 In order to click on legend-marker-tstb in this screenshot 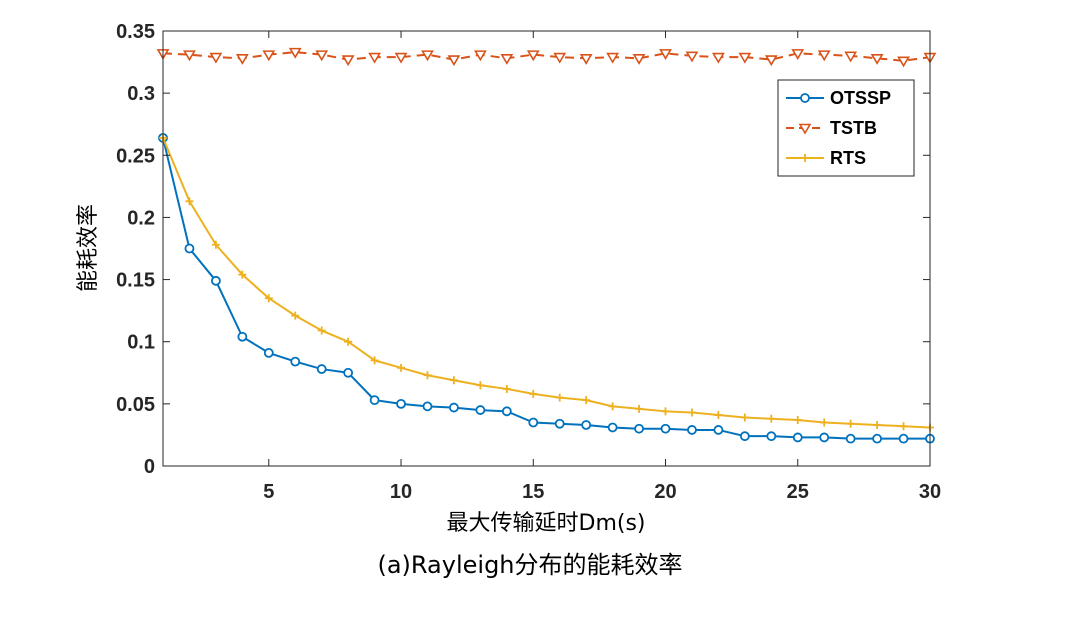, I will do `click(805, 129)`.